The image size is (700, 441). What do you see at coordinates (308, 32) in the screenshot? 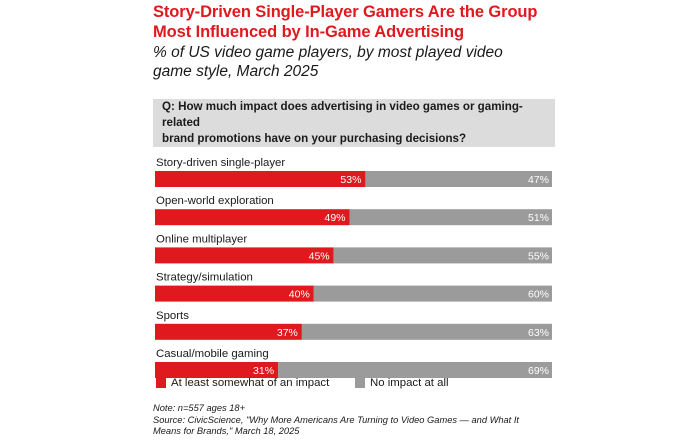
I see `title-line-2: Most Influenced by In-Game Advertising` at bounding box center [308, 32].